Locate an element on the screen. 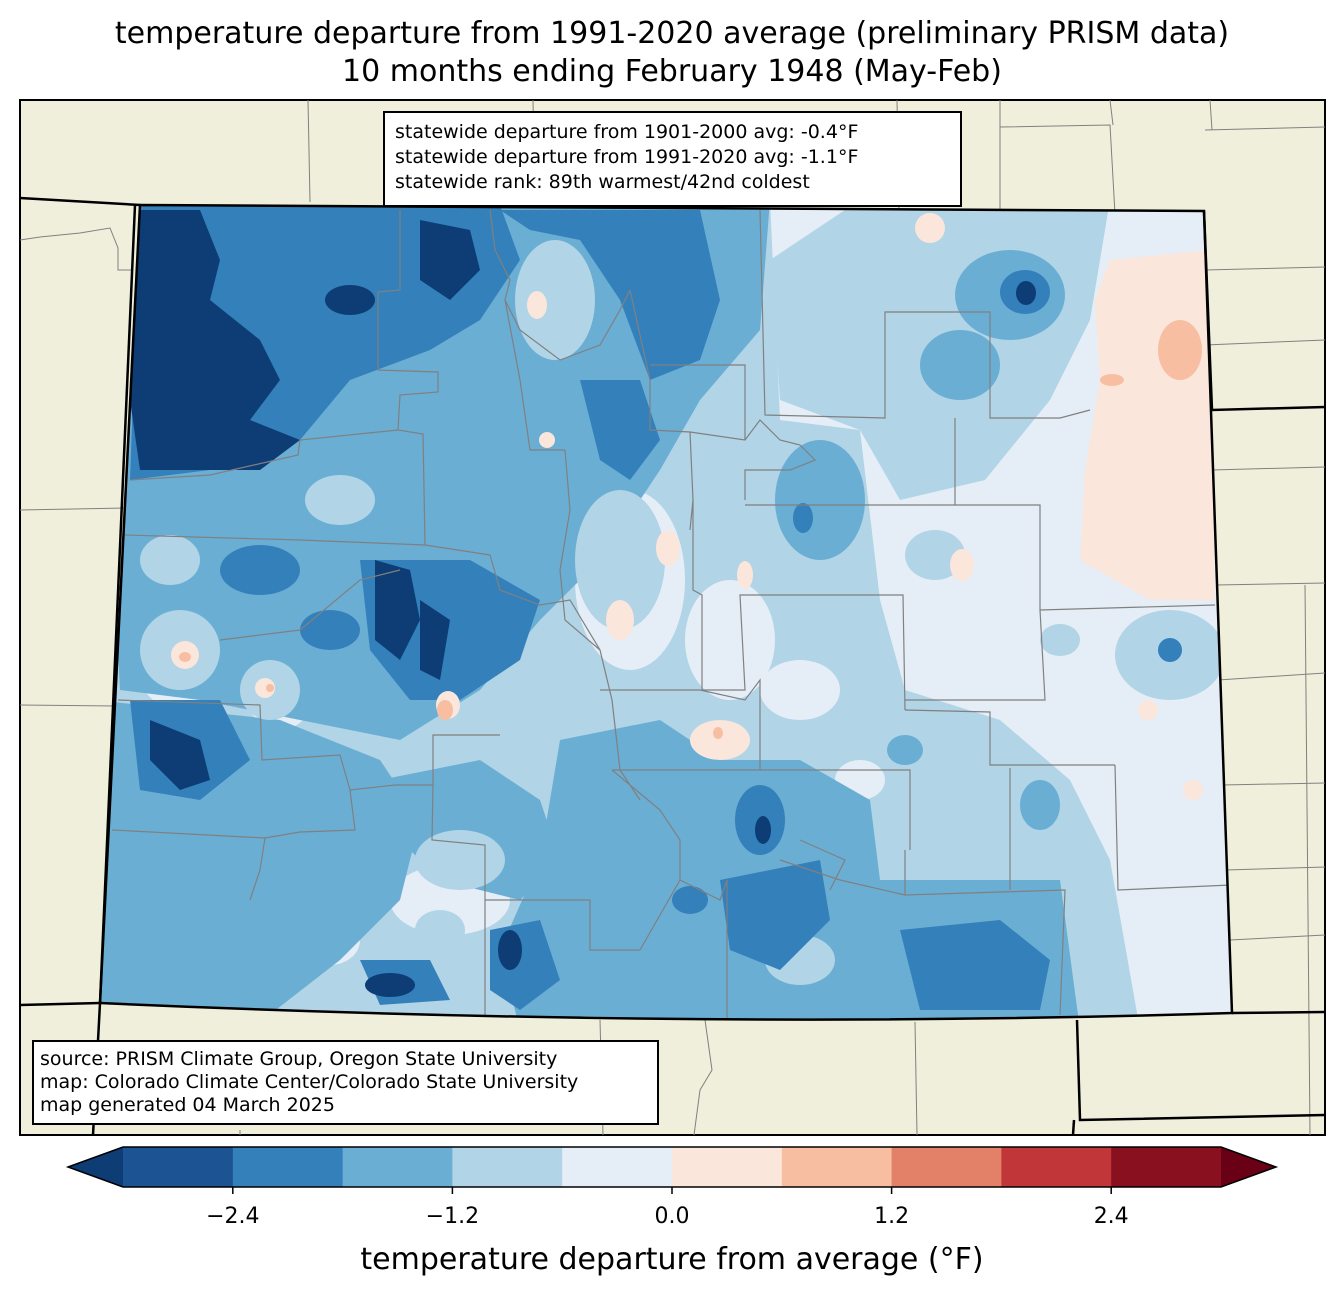 This screenshot has height=1299, width=1344. colorbar-tick-label: 0.0 is located at coordinates (672, 1216).